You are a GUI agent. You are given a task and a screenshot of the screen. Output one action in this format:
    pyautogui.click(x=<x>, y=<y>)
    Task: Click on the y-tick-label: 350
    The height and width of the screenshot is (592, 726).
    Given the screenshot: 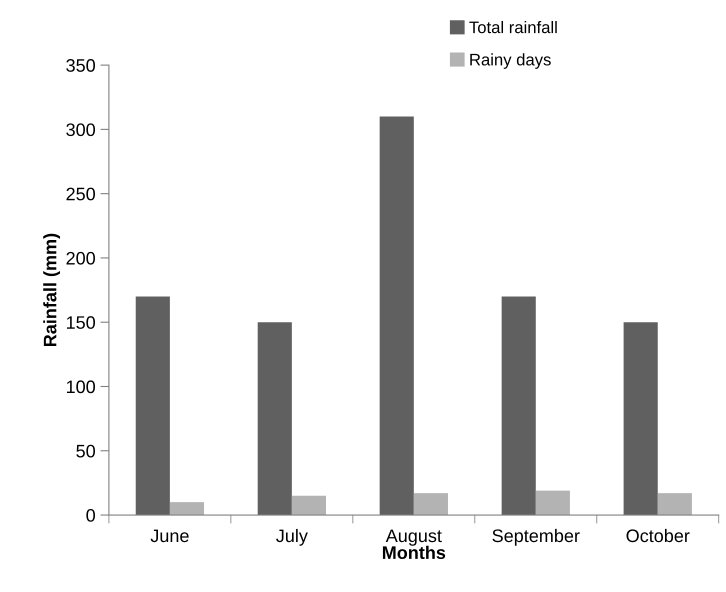 What is the action you would take?
    pyautogui.click(x=80, y=65)
    